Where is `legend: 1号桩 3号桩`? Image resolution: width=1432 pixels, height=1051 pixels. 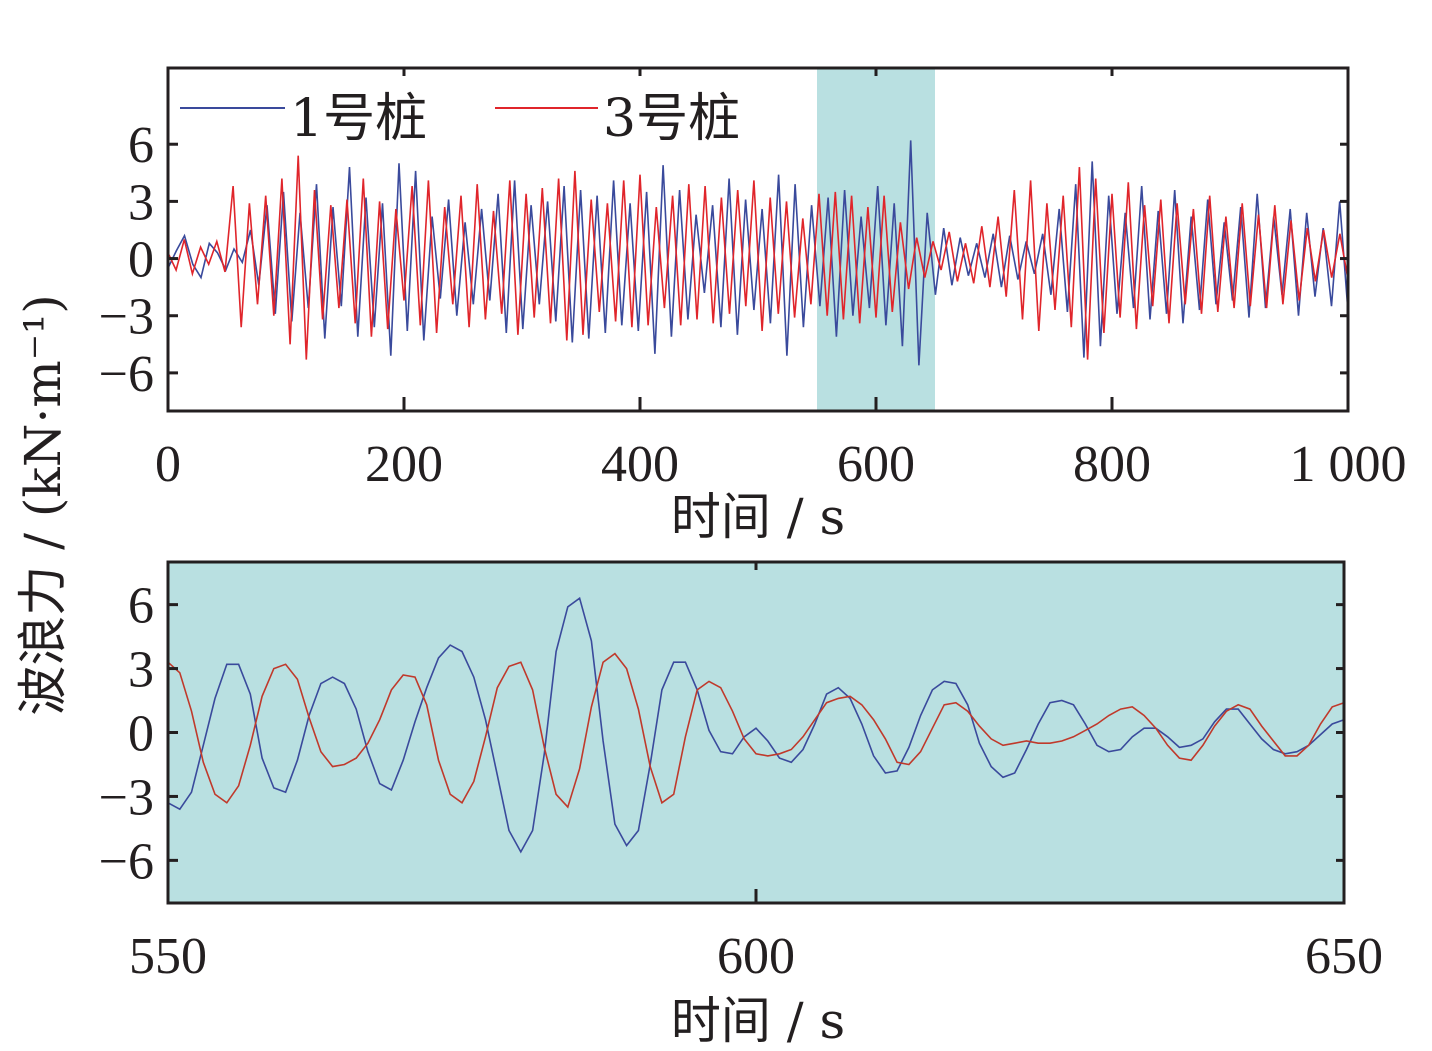
legend: 1号桩 3号桩 is located at coordinates (460, 119).